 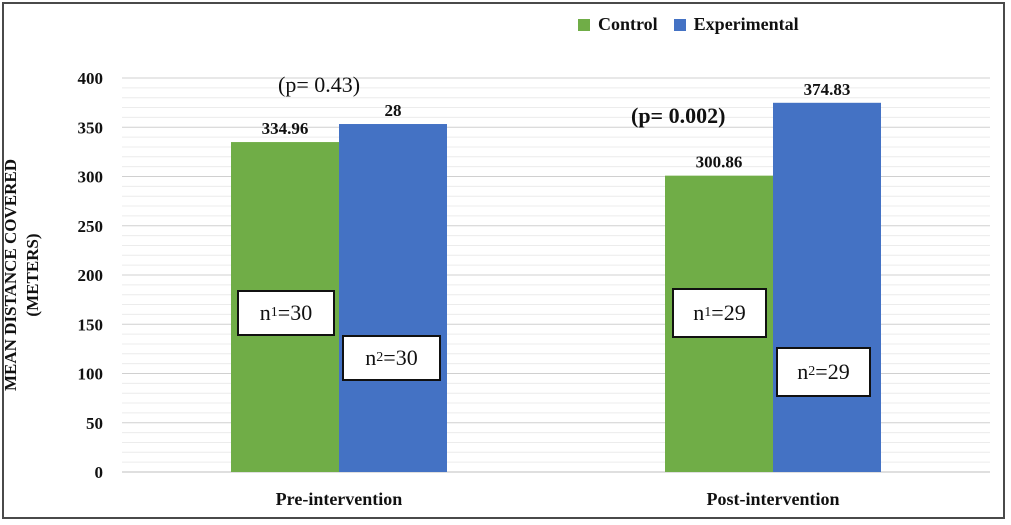 What do you see at coordinates (295, 312) in the screenshot?
I see `n-box-pre-control-value: =30` at bounding box center [295, 312].